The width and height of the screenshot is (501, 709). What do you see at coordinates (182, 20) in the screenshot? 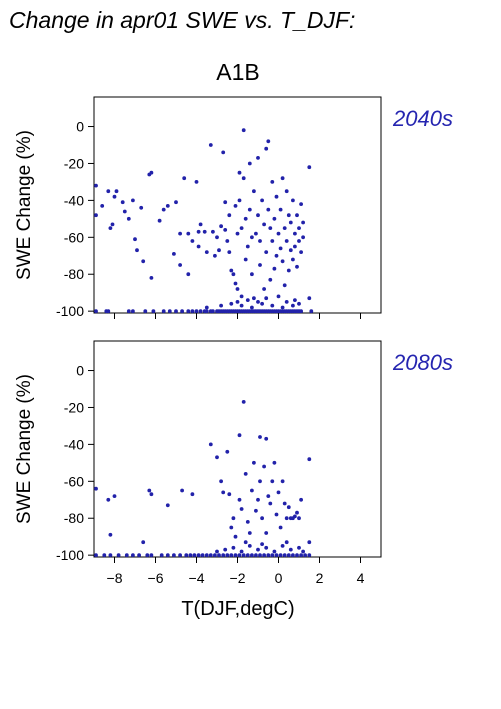
I see `page-title: Change in apr01 SWE vs. T_DJF:` at bounding box center [182, 20].